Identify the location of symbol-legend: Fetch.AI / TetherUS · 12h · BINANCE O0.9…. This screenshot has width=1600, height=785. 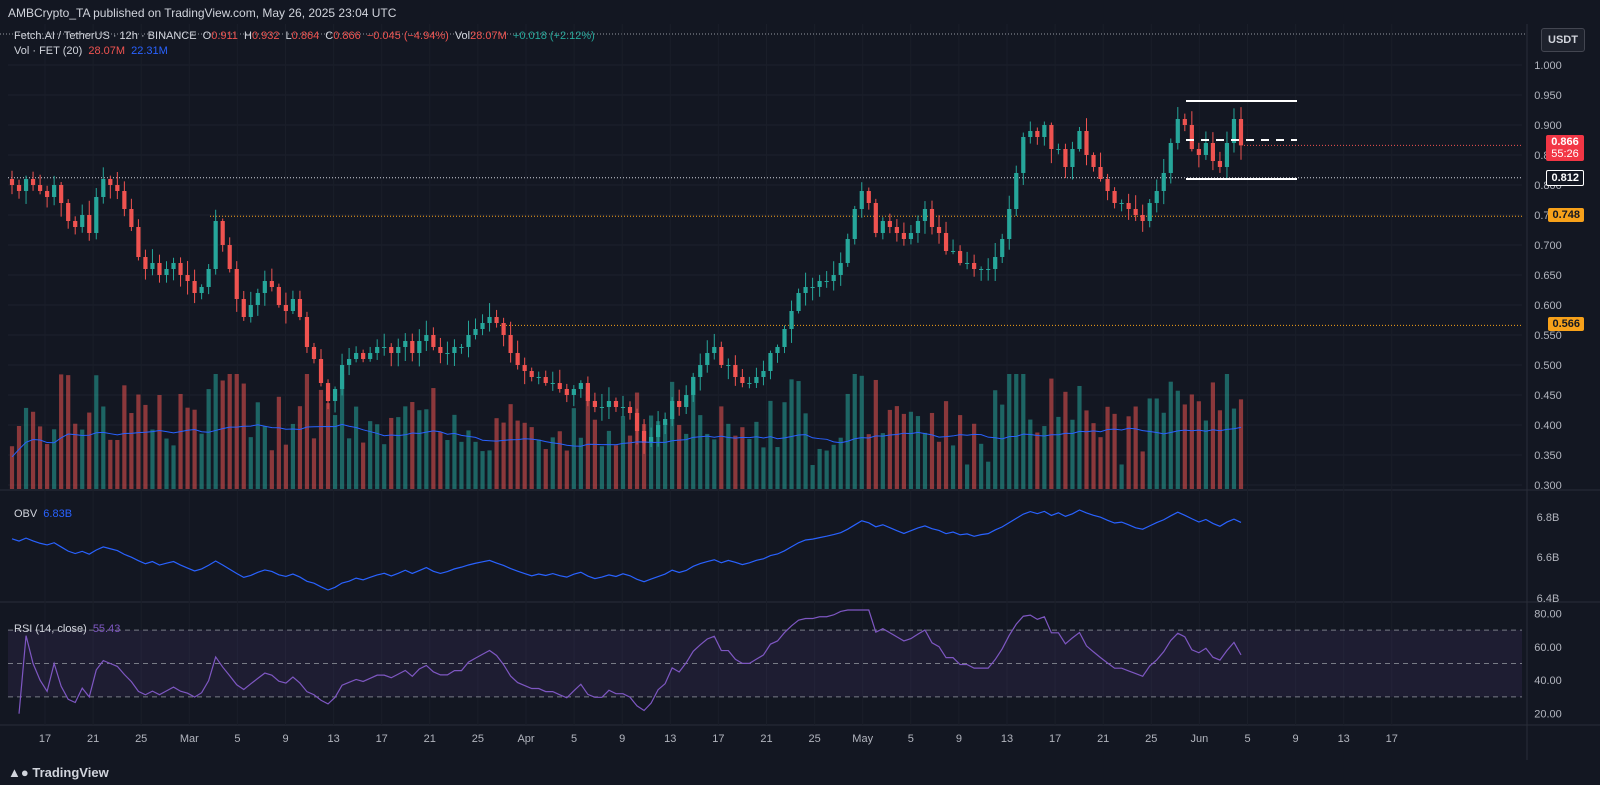
(306, 36).